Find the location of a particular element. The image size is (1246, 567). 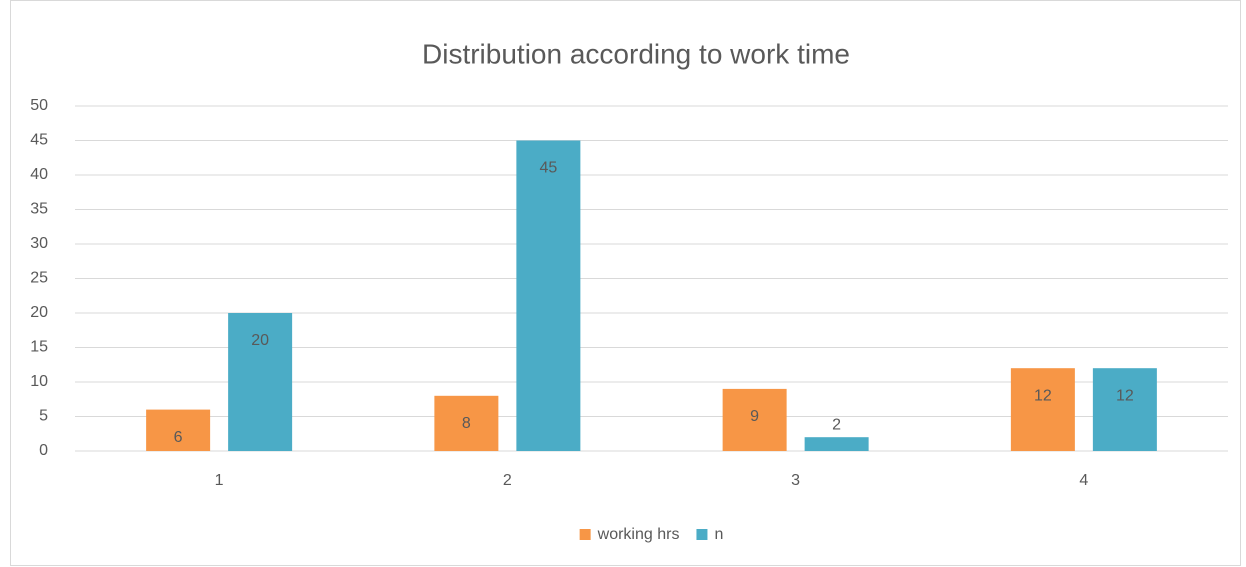

data-label: 20 is located at coordinates (260, 340).